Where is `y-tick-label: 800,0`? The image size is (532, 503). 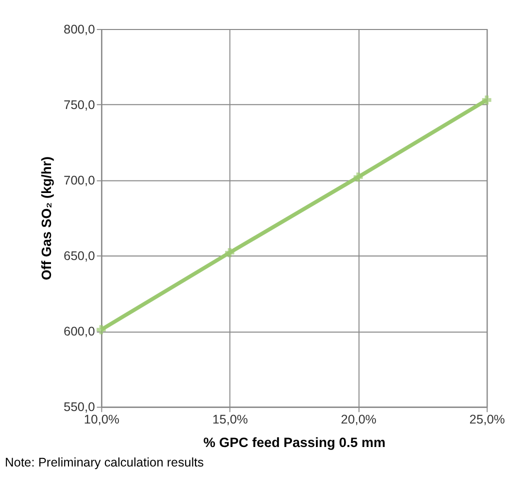
y-tick-label: 800,0 is located at coordinates (79, 29).